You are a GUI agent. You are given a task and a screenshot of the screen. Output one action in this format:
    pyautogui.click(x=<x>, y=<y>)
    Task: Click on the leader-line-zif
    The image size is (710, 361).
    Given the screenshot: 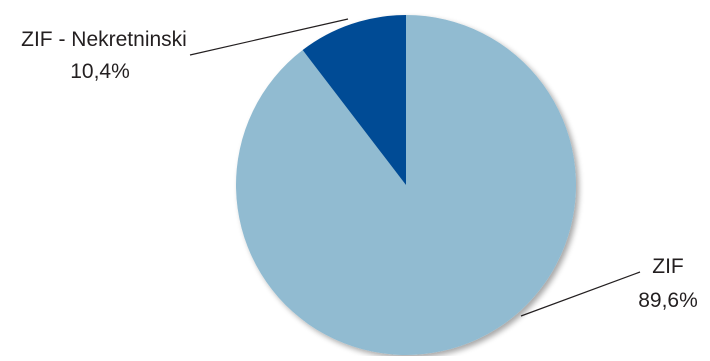 What is the action you would take?
    pyautogui.click(x=580, y=294)
    